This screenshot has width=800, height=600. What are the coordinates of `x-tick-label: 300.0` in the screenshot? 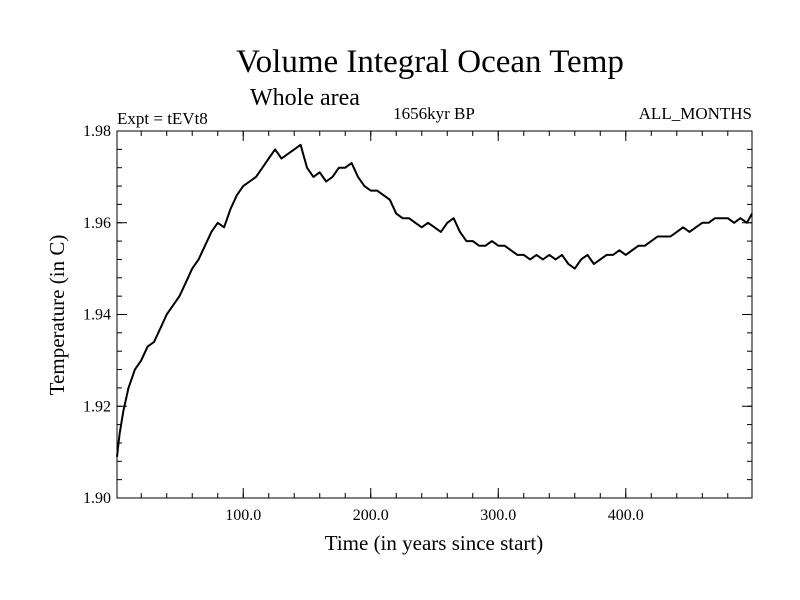 It's located at (498, 515).